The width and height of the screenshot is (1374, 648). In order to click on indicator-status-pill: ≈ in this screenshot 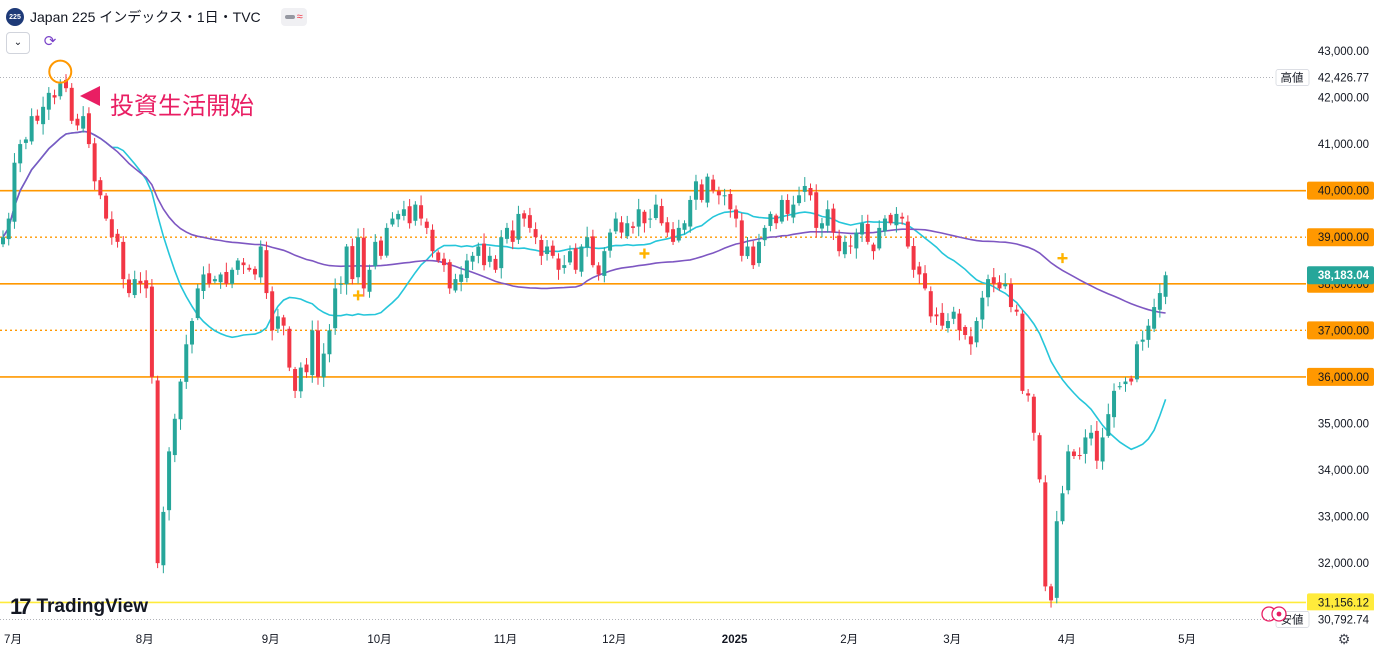, I will do `click(293, 17)`.